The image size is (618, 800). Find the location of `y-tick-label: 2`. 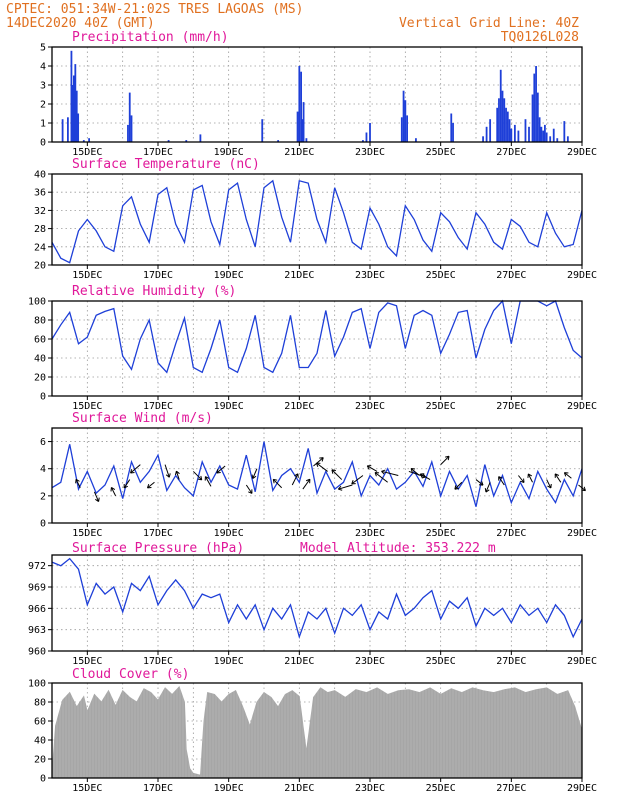

y-tick-label: 2 is located at coordinates (43, 496).